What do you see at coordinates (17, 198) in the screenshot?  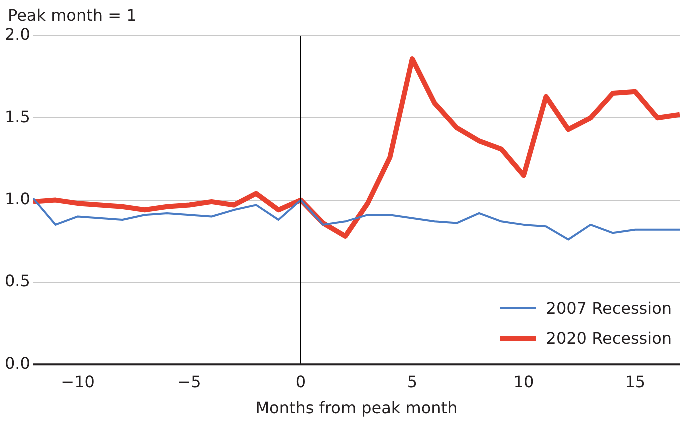 I see `y-tick-label: 1.0` at bounding box center [17, 198].